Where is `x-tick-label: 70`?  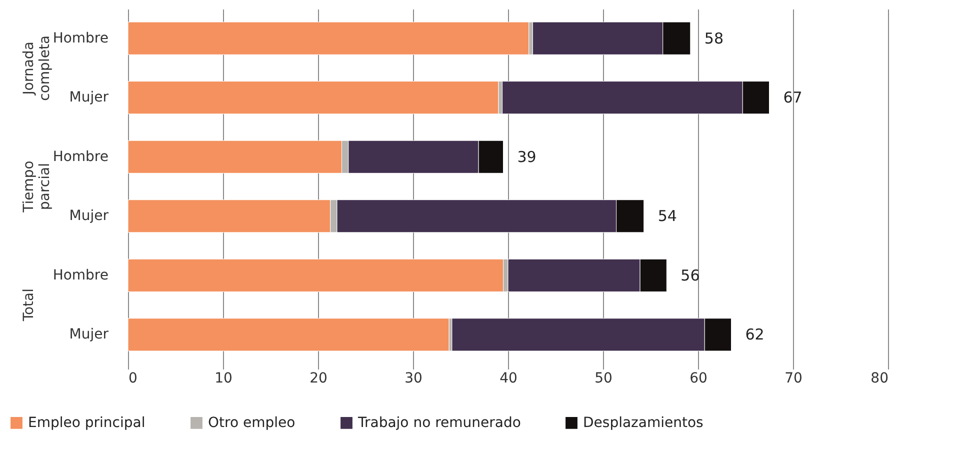 x-tick-label: 70 is located at coordinates (793, 378).